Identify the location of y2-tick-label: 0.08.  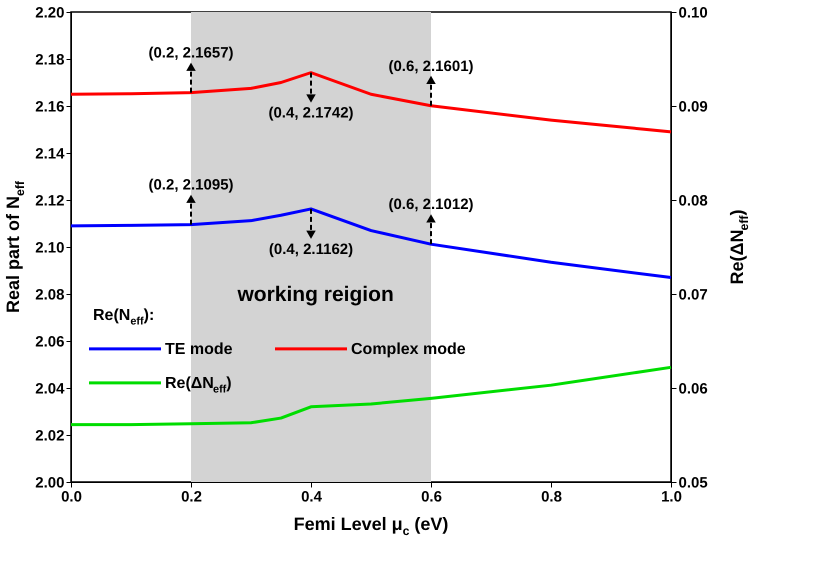
(693, 201).